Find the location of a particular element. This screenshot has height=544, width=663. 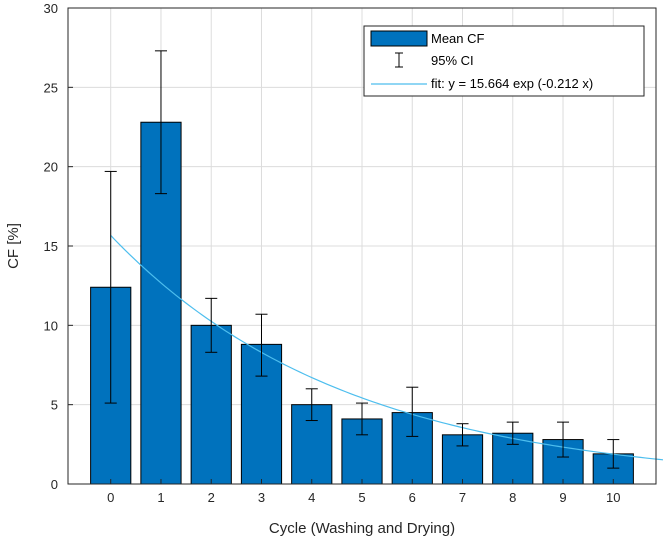

x-tick-label: 4 is located at coordinates (311, 497).